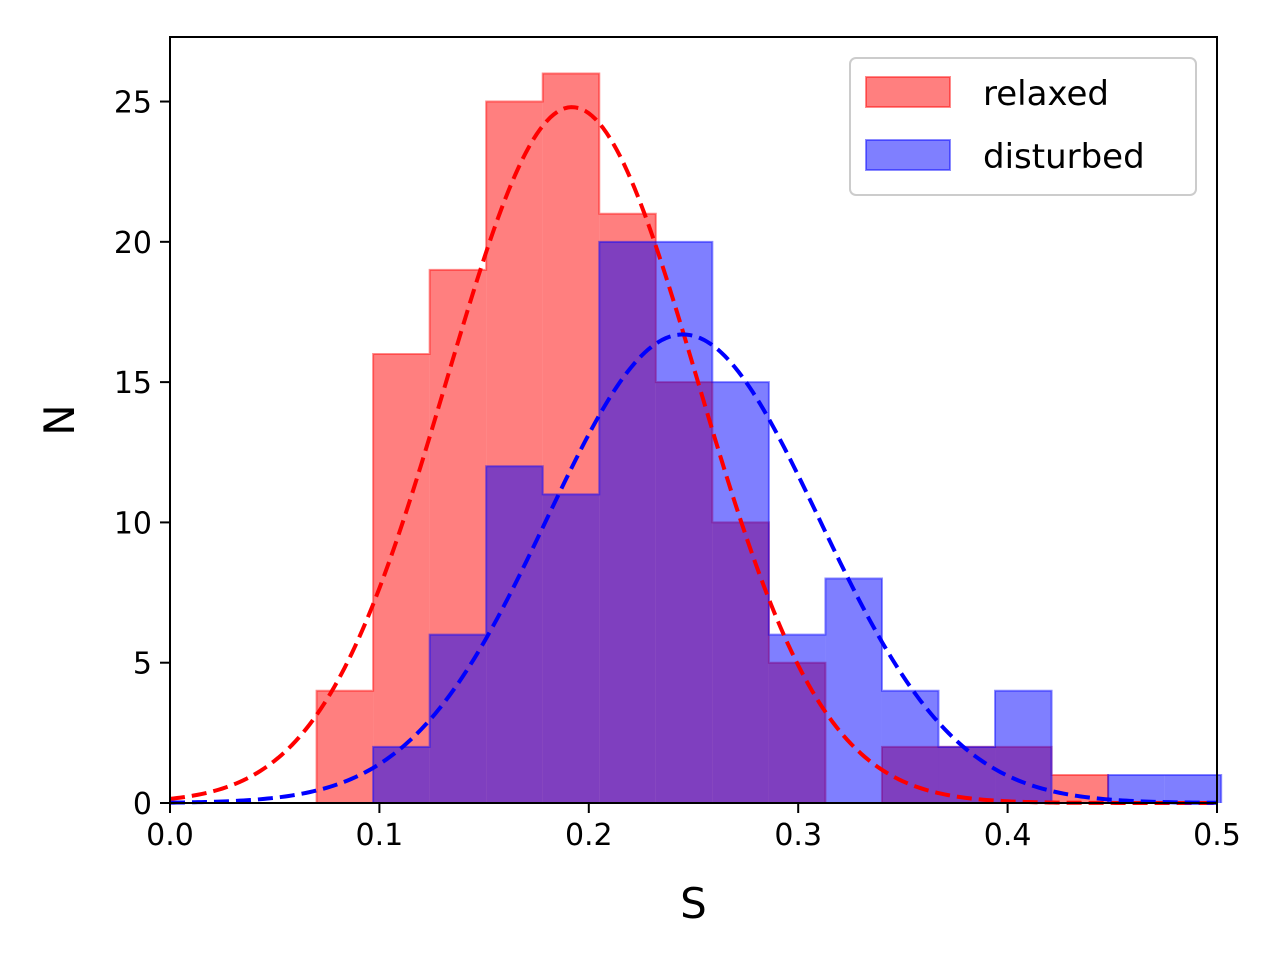 The height and width of the screenshot is (960, 1280). I want to click on x-axis-label: S, so click(693, 903).